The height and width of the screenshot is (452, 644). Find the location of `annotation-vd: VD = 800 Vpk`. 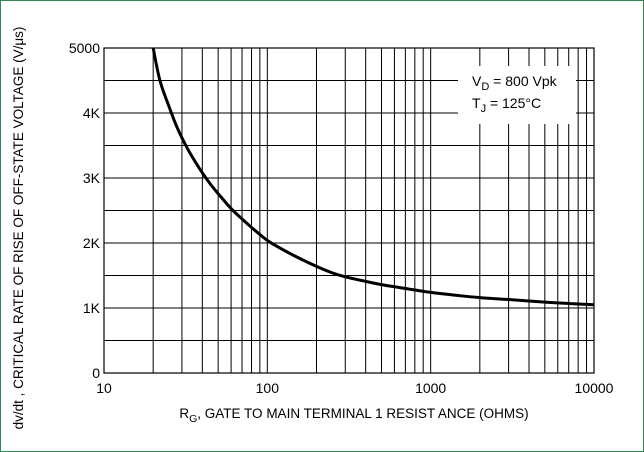

annotation-vd: VD = 800 Vpk is located at coordinates (515, 83).